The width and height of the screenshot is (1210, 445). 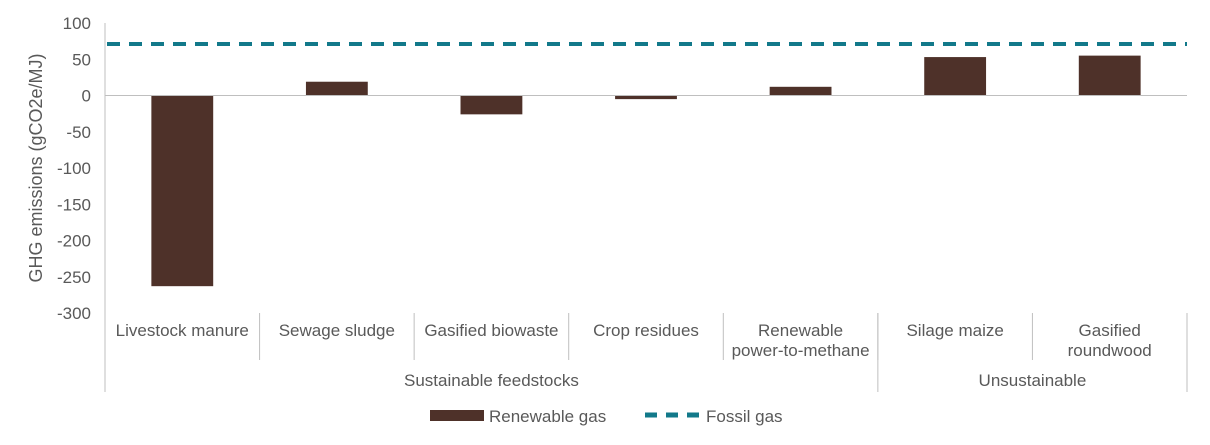 I want to click on category-label: Sewage sludge, so click(x=337, y=330).